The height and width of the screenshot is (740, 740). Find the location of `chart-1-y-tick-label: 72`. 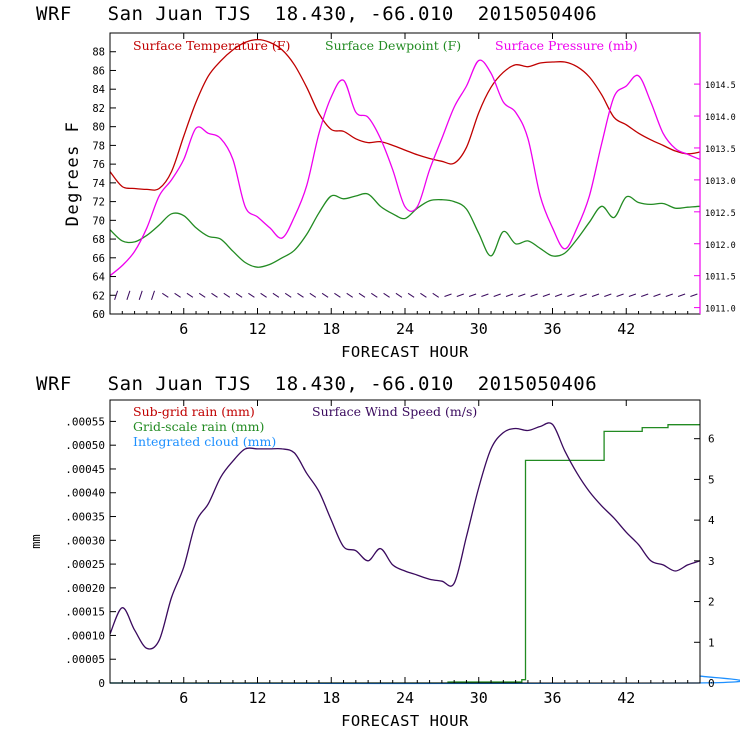

chart-1-y-tick-label: 72 is located at coordinates (98, 203).